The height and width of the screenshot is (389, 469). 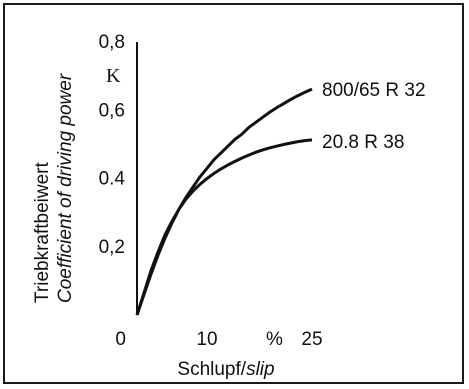 I want to click on y-axis-title-german: Triebkraftbeiwert, so click(x=42, y=232).